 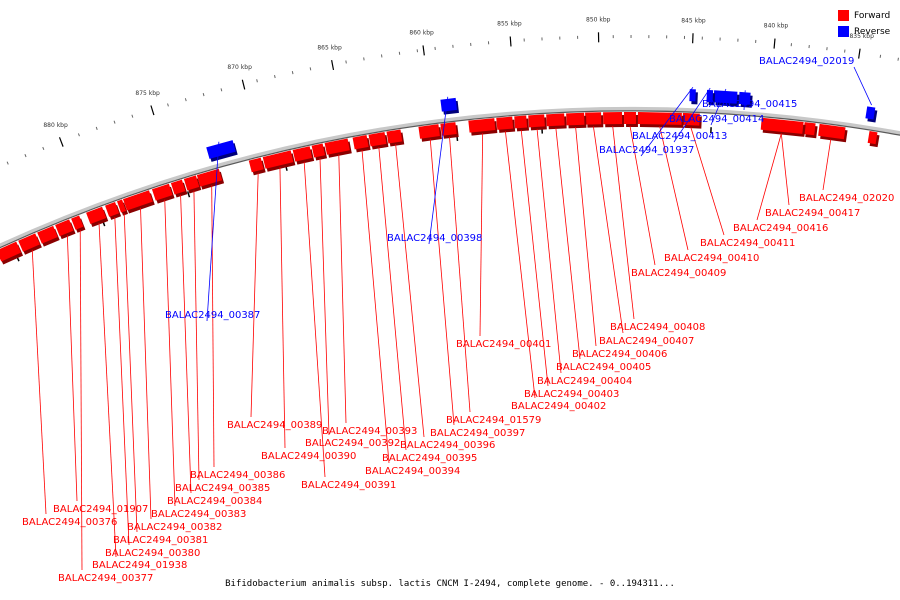 What do you see at coordinates (646, 150) in the screenshot?
I see `reverse-gene-label: BALAC2494_01937` at bounding box center [646, 150].